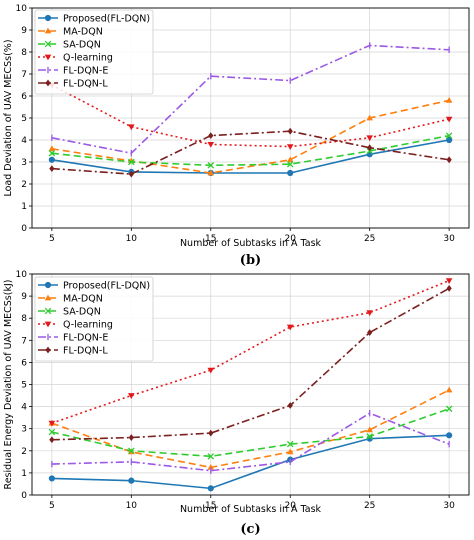 The width and height of the screenshot is (474, 540). Describe the element at coordinates (449, 239) in the screenshot. I see `x-tick-label: 30` at that location.